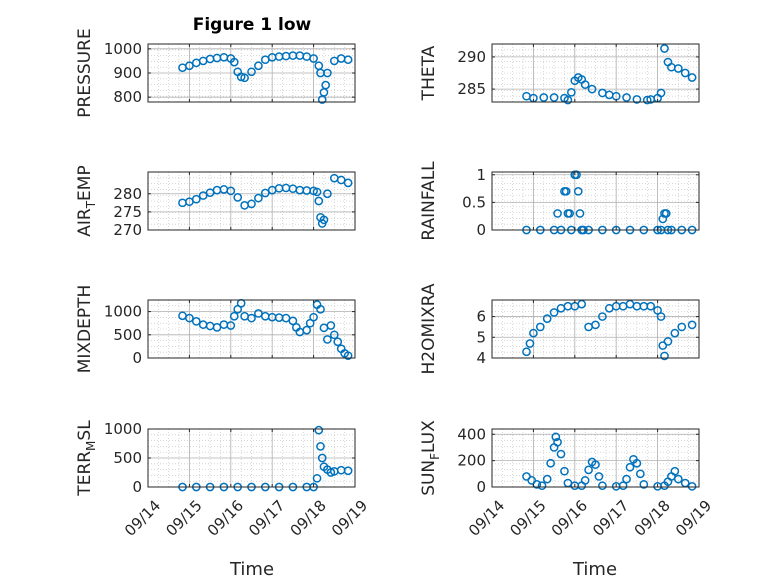  I want to click on y-axis-label: THETA, so click(429, 73).